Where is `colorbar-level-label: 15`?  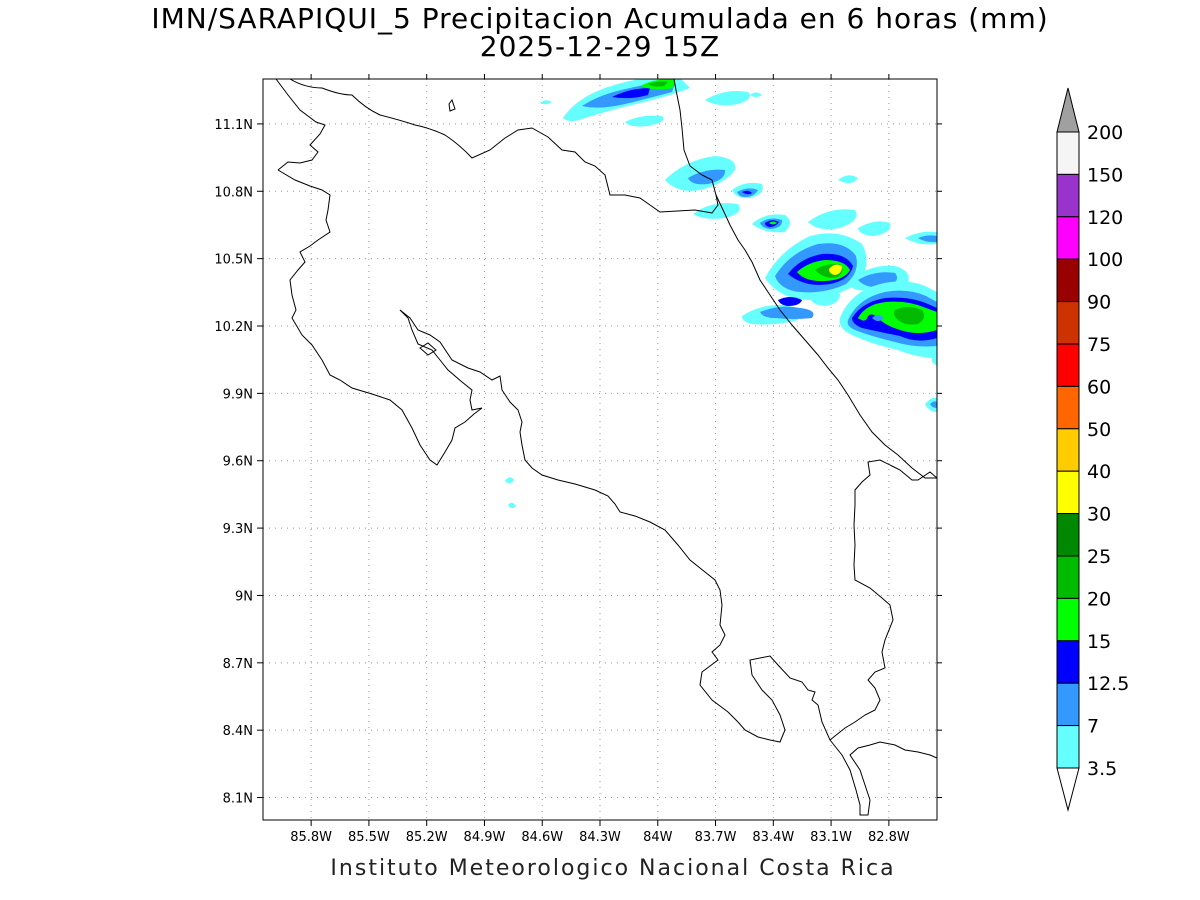
colorbar-level-label: 15 is located at coordinates (1099, 642).